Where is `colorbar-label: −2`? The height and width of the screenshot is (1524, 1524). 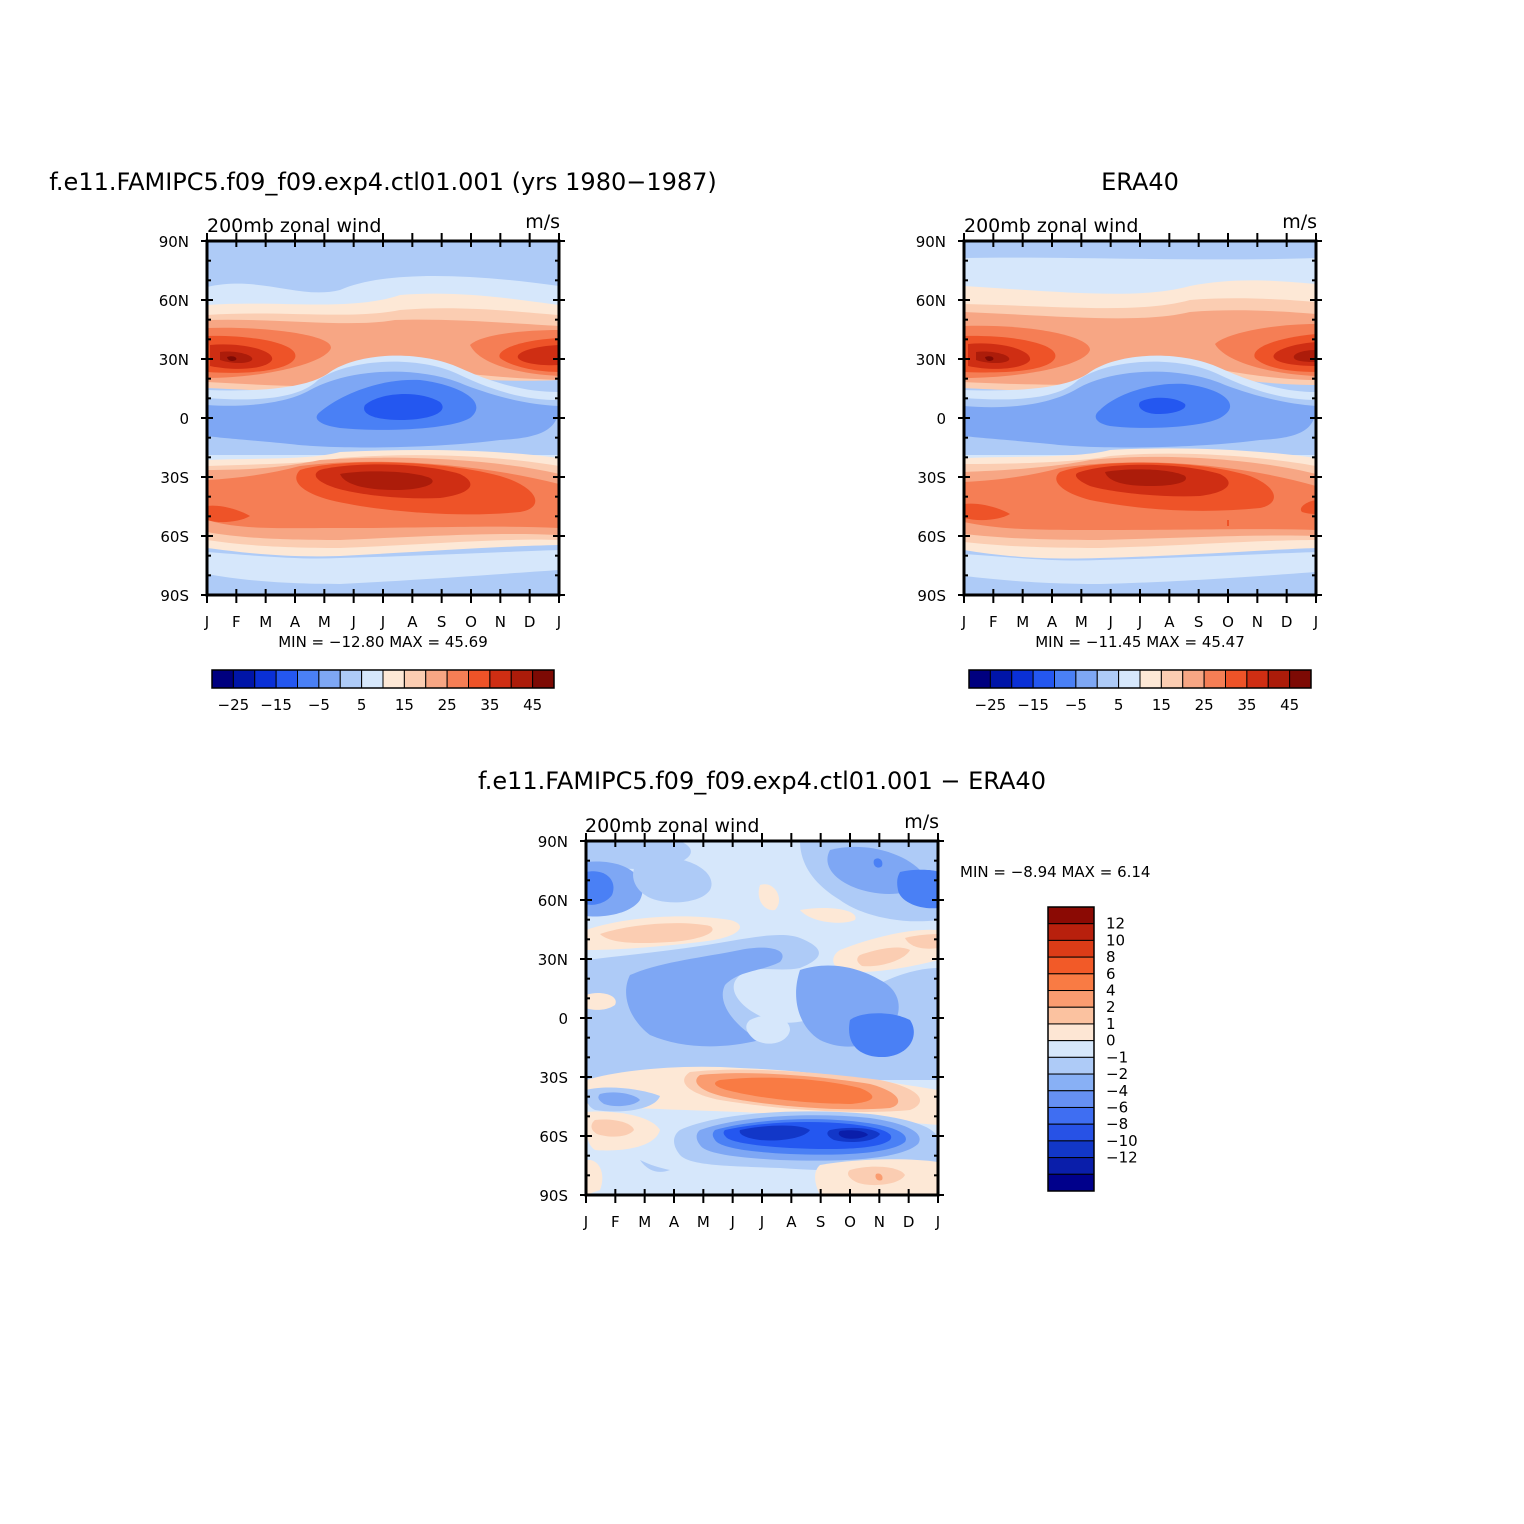 colorbar-label: −2 is located at coordinates (1117, 1074).